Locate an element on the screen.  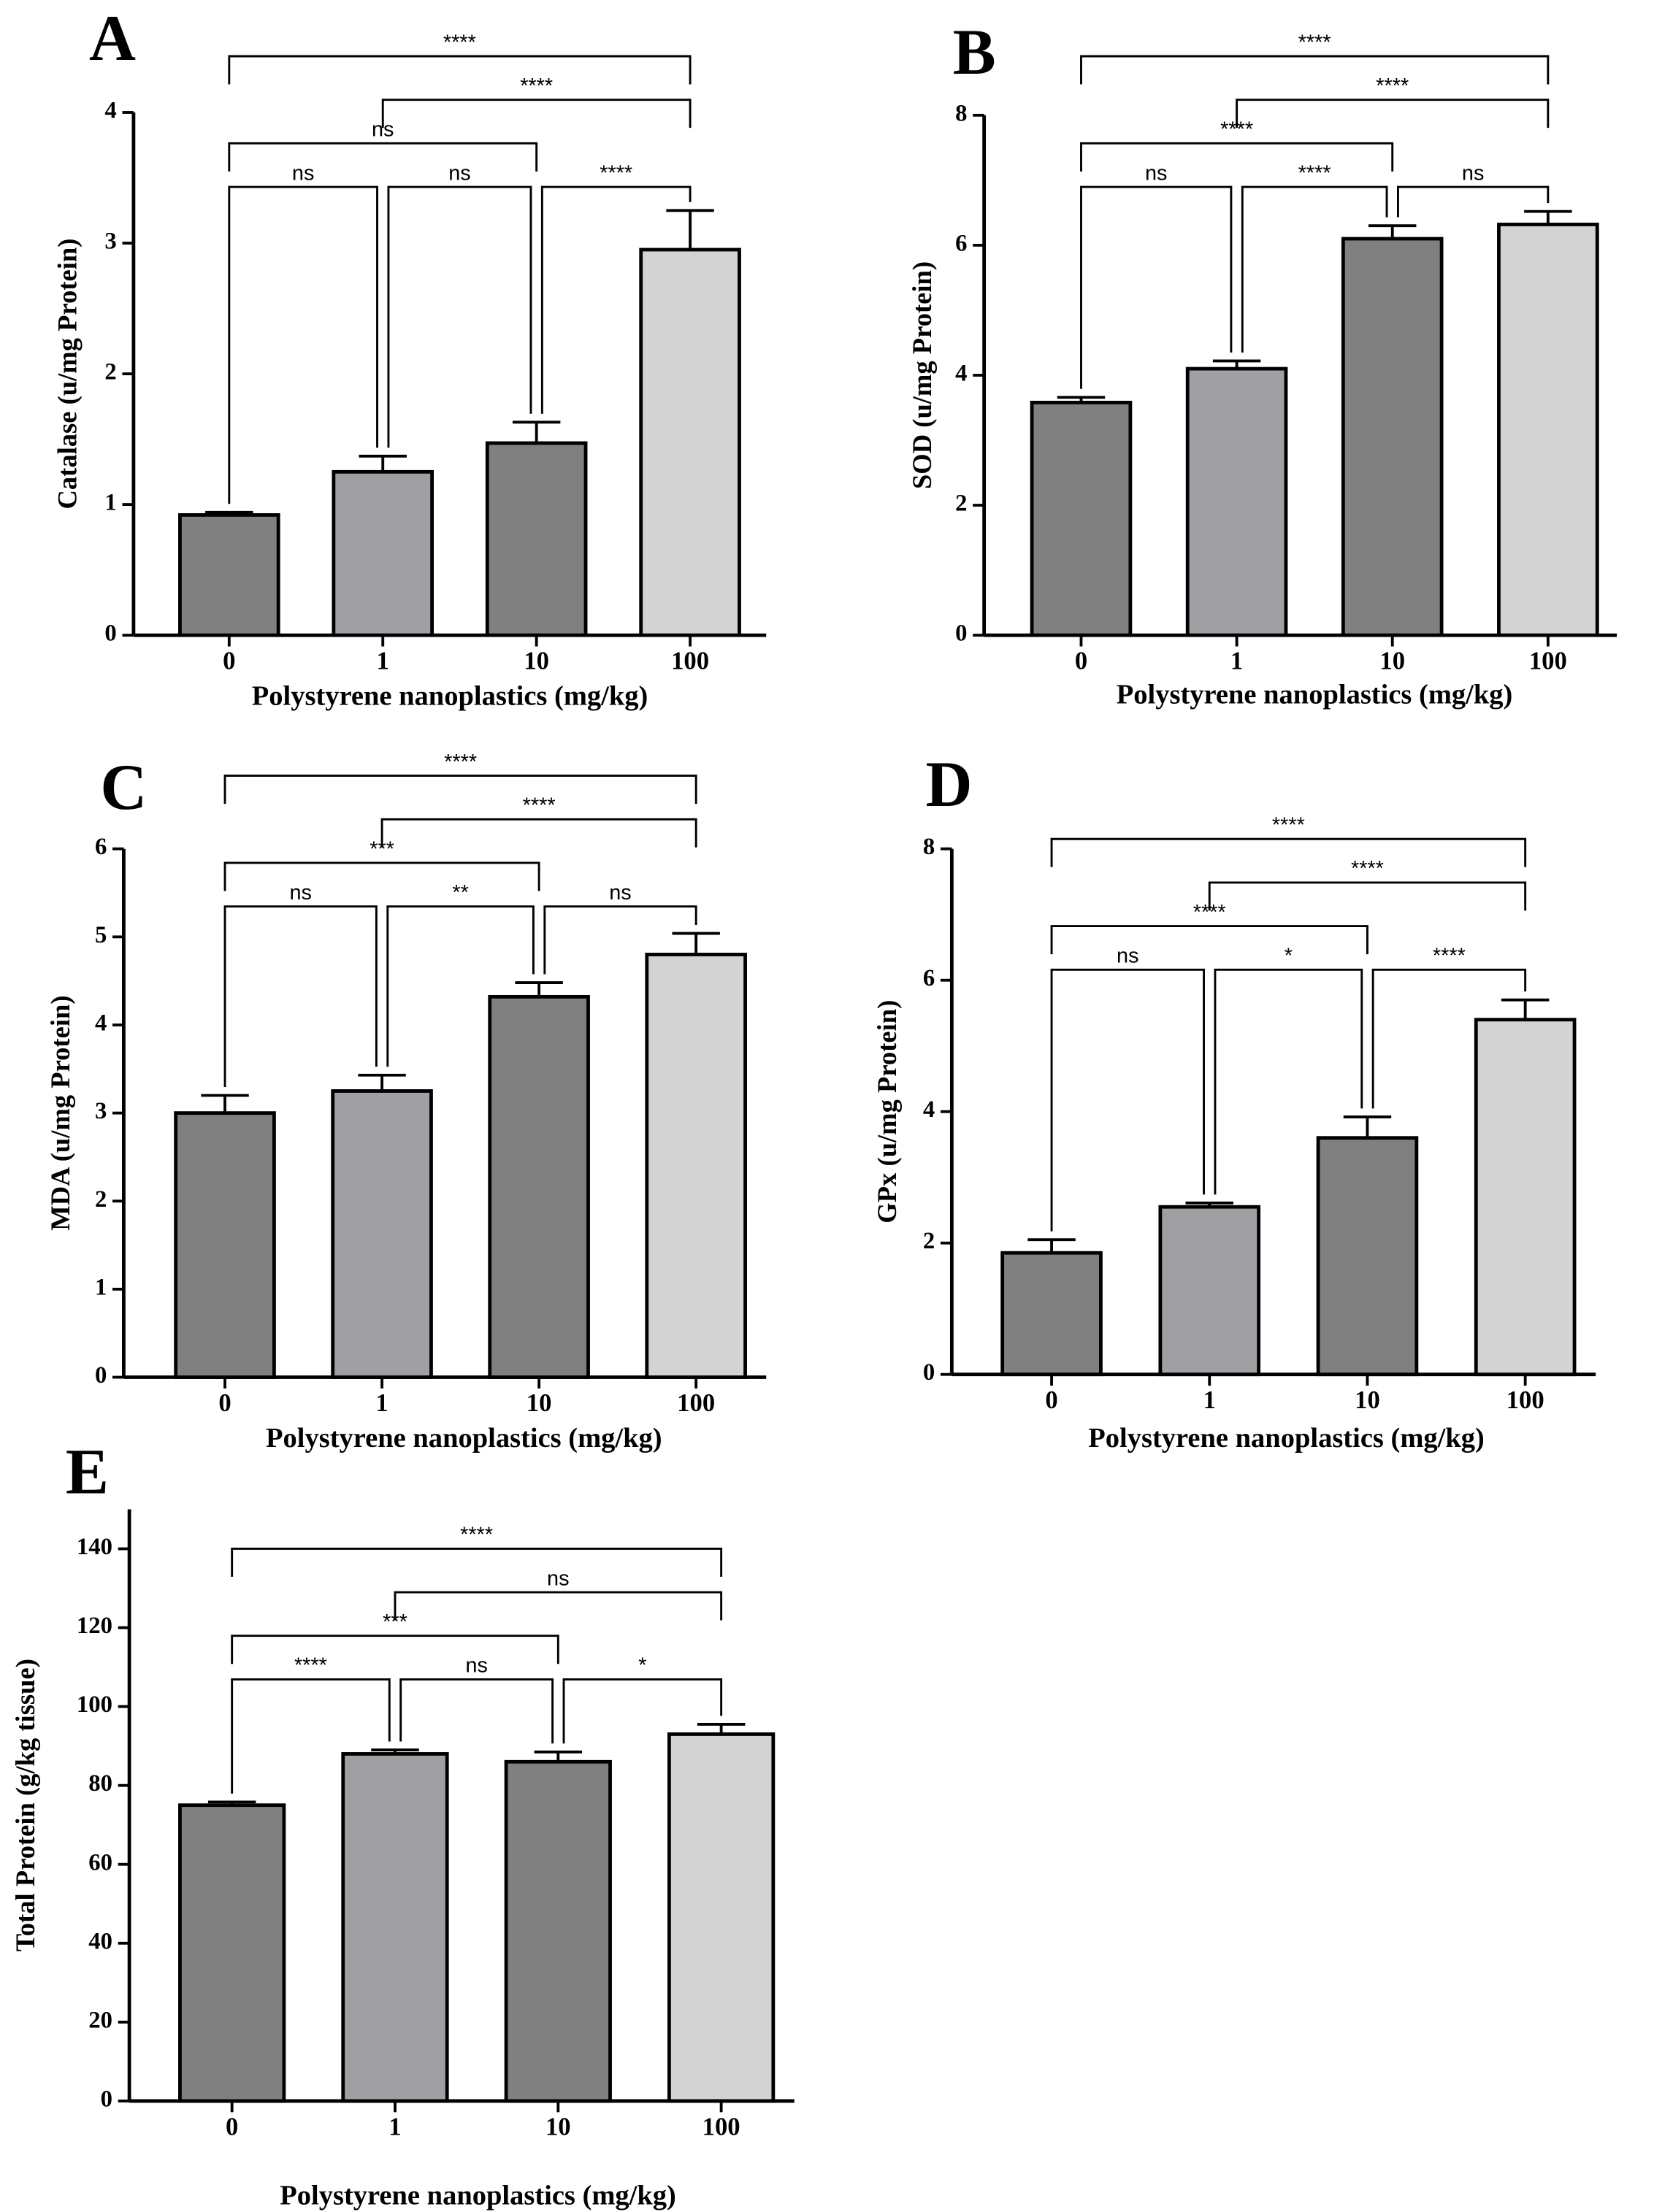
panel-label: E is located at coordinates (87, 1472).